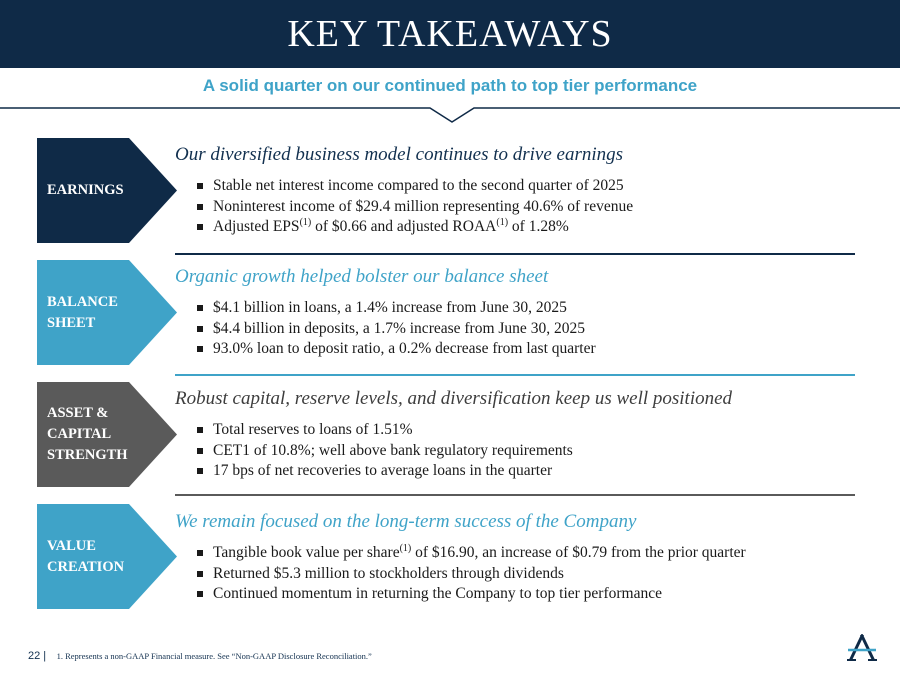 The image size is (900, 675). Describe the element at coordinates (404, 226) in the screenshot. I see `bullet-text: of $0.66 and adjusted ROAA` at that location.